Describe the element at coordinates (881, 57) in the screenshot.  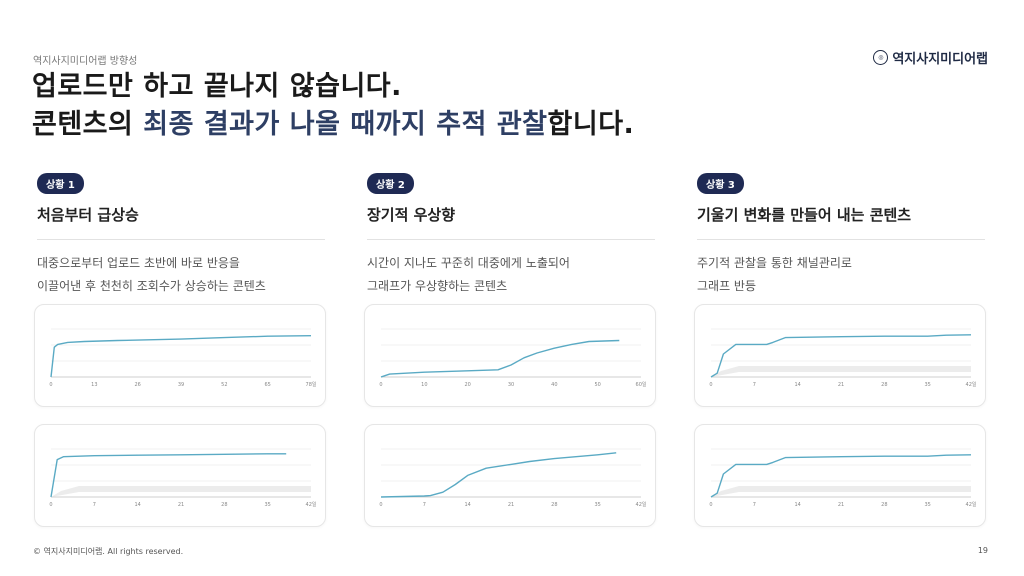
I see `circle-logo-icon: ◎` at that location.